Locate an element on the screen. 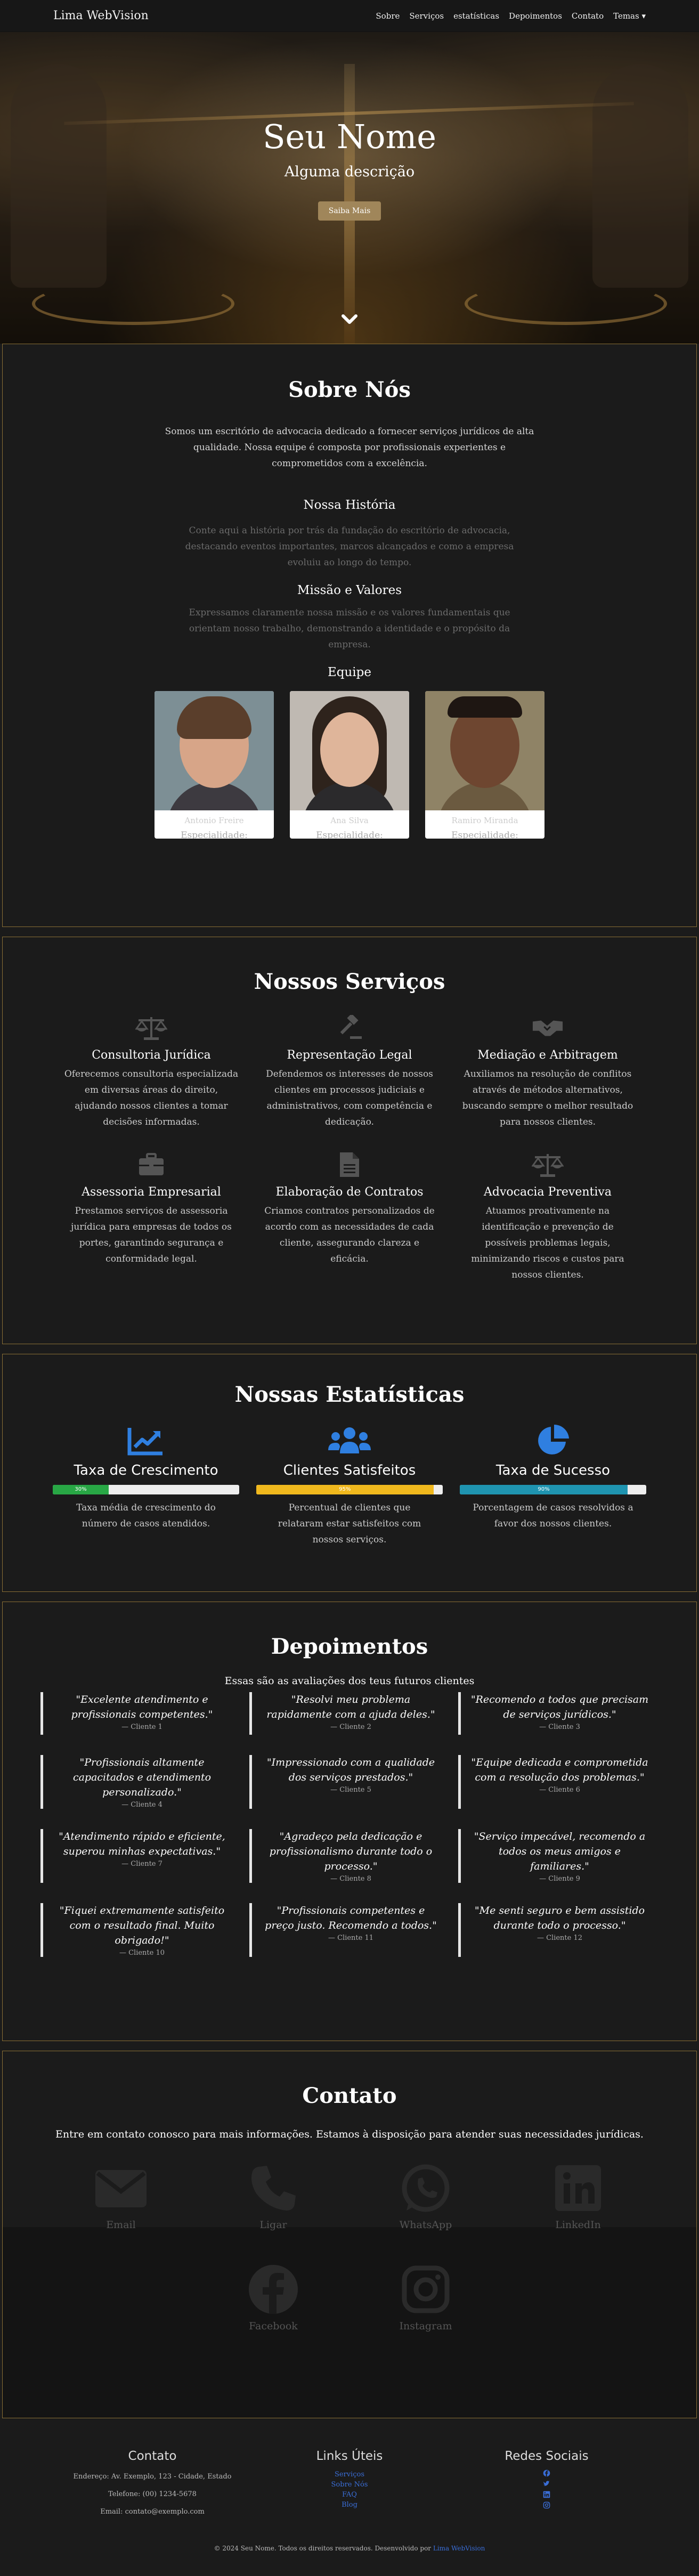  contact-phone: Ligar is located at coordinates (273, 2196).